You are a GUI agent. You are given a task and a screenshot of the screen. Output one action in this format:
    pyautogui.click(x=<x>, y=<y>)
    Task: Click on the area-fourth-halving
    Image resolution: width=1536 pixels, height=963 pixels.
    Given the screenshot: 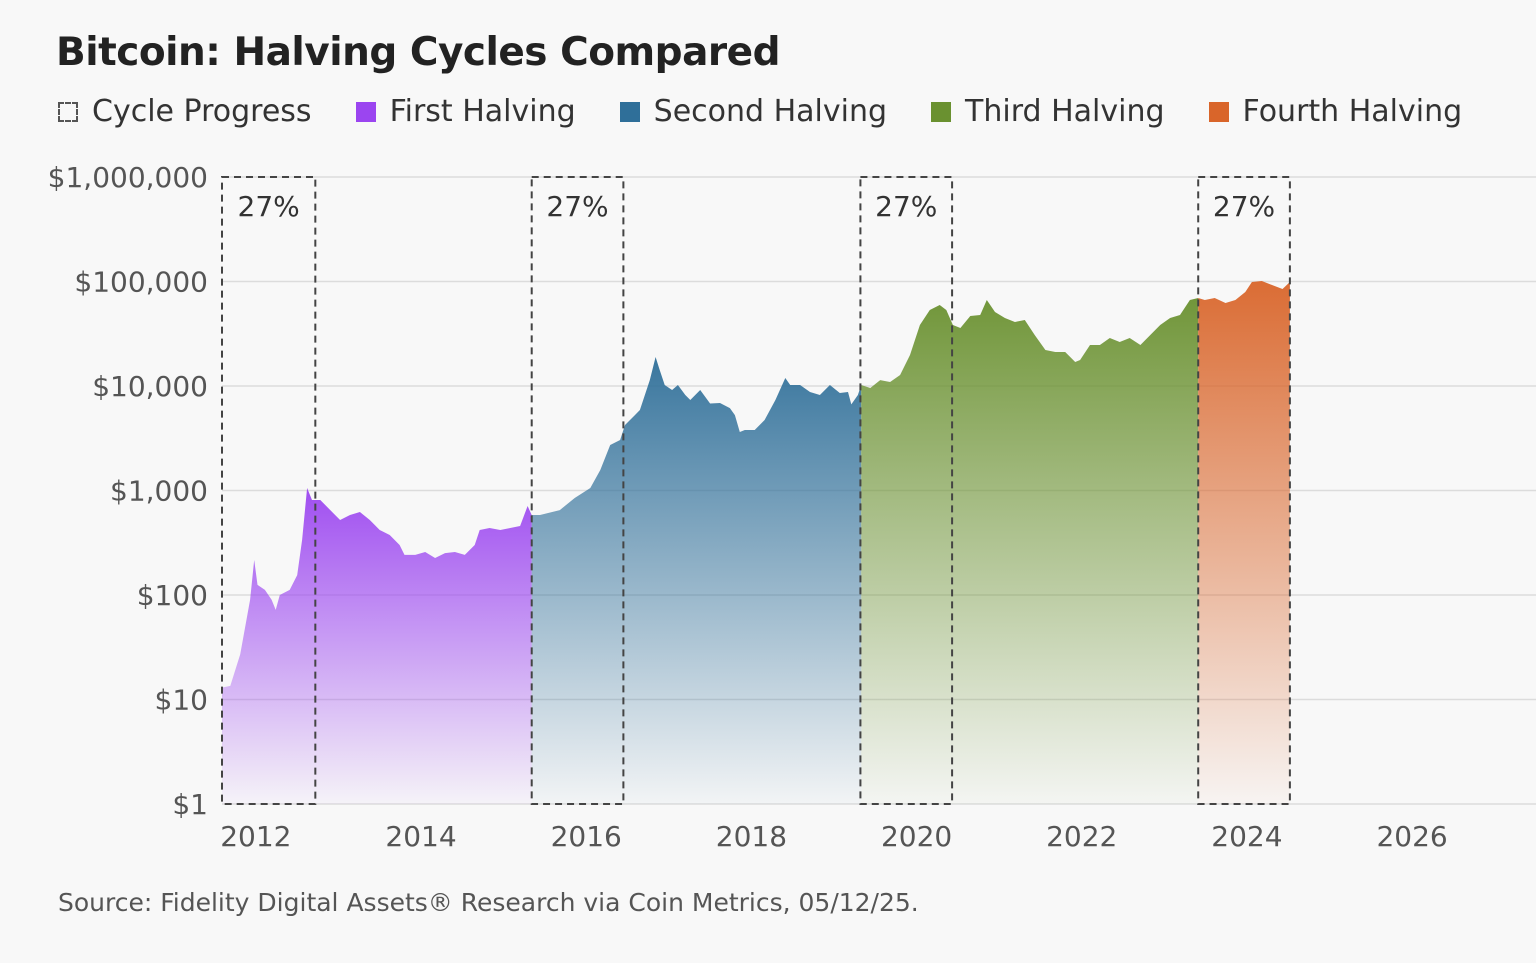 What is the action you would take?
    pyautogui.click(x=1244, y=542)
    